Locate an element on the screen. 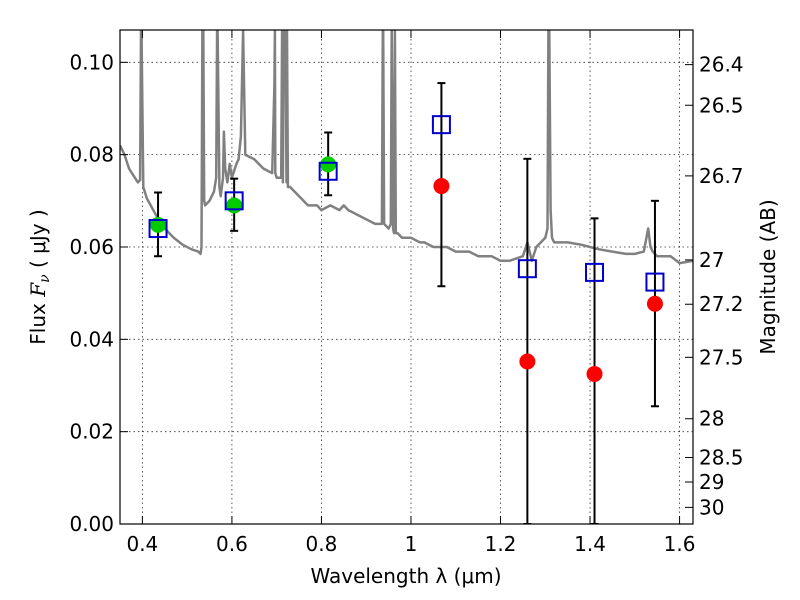  right-tick-label: 28.5 is located at coordinates (721, 458).